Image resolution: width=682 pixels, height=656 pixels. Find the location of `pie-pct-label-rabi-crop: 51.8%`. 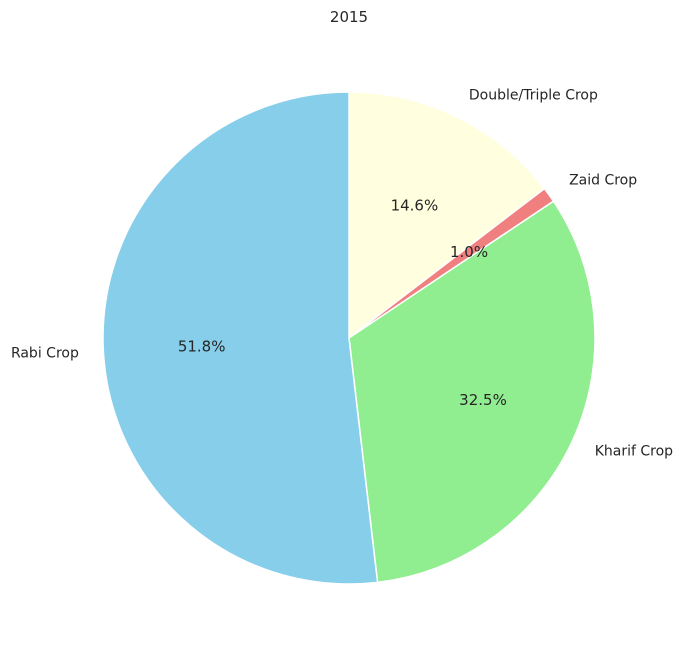

pie-pct-label-rabi-crop: 51.8% is located at coordinates (202, 347).